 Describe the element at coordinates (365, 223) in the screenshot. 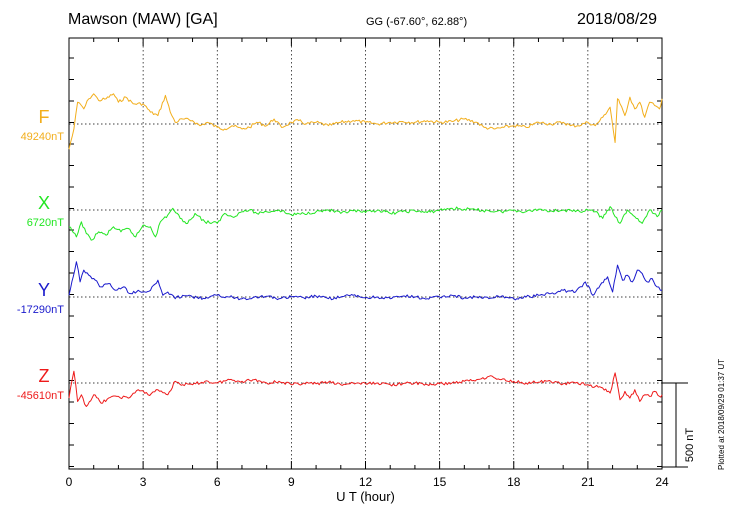

I see `series-line-x` at that location.